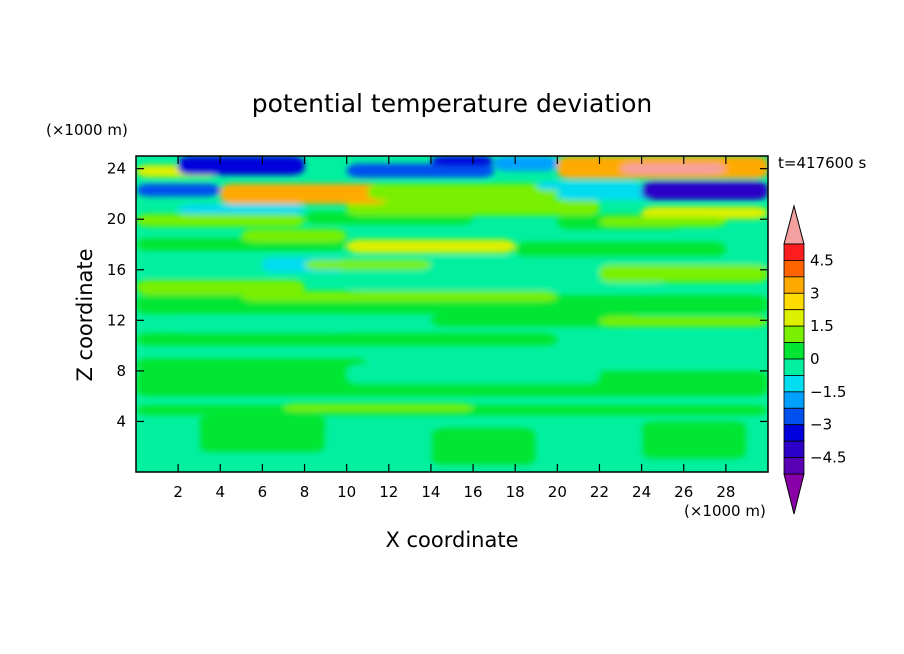 The image size is (904, 654). I want to click on y-tick-label: 16, so click(116, 270).